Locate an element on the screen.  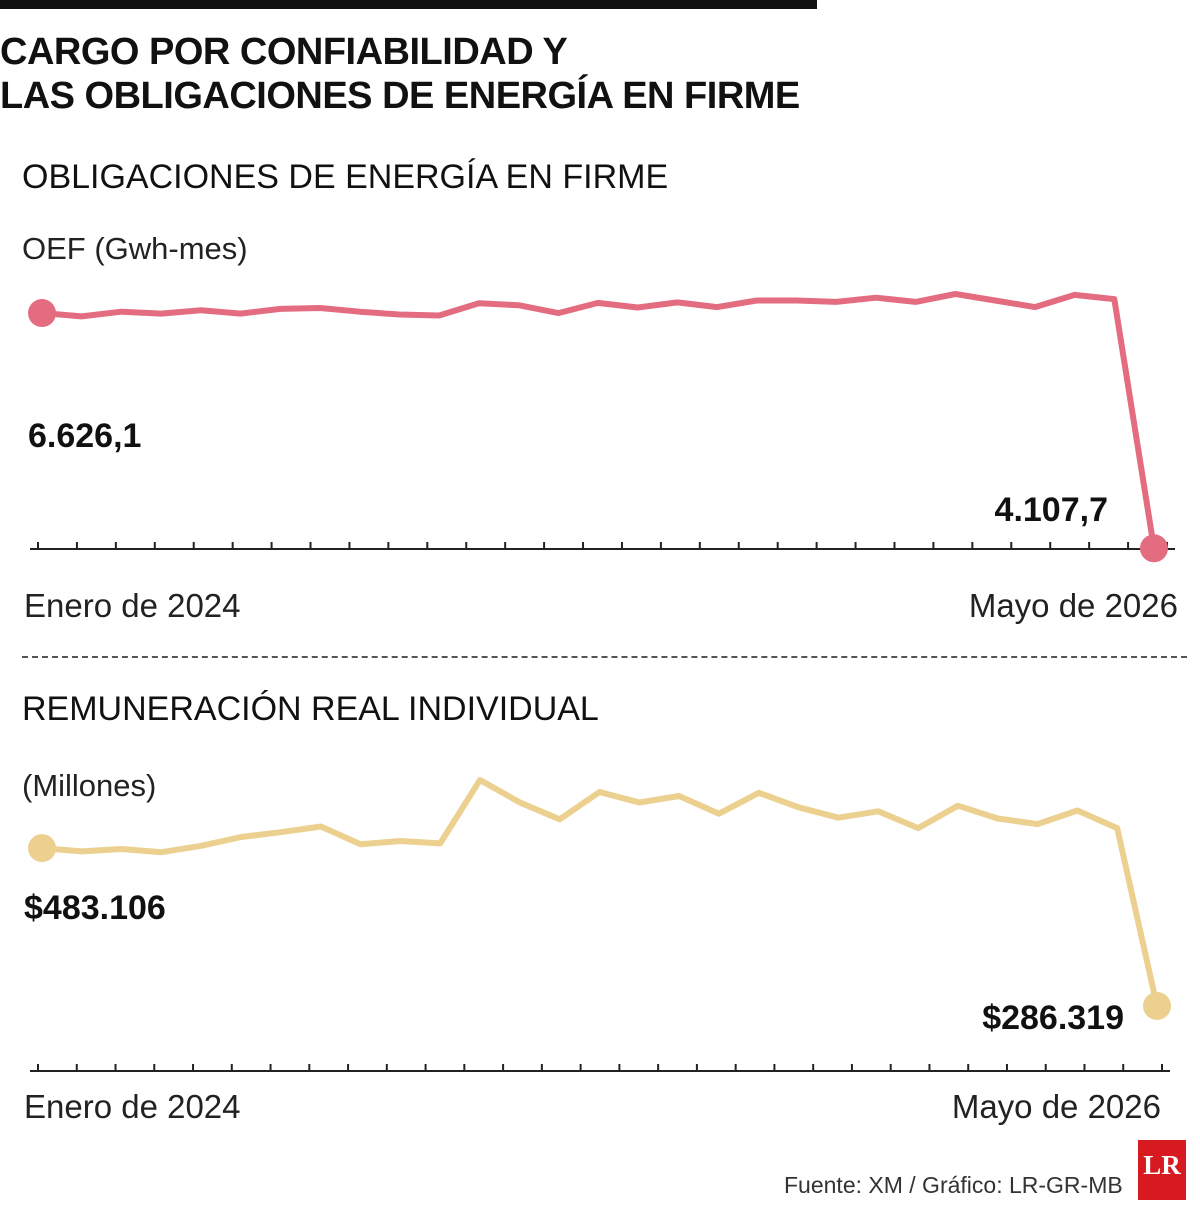
source-note: Fuente: XM / Gráfico: LR-GR-MB is located at coordinates (953, 1185).